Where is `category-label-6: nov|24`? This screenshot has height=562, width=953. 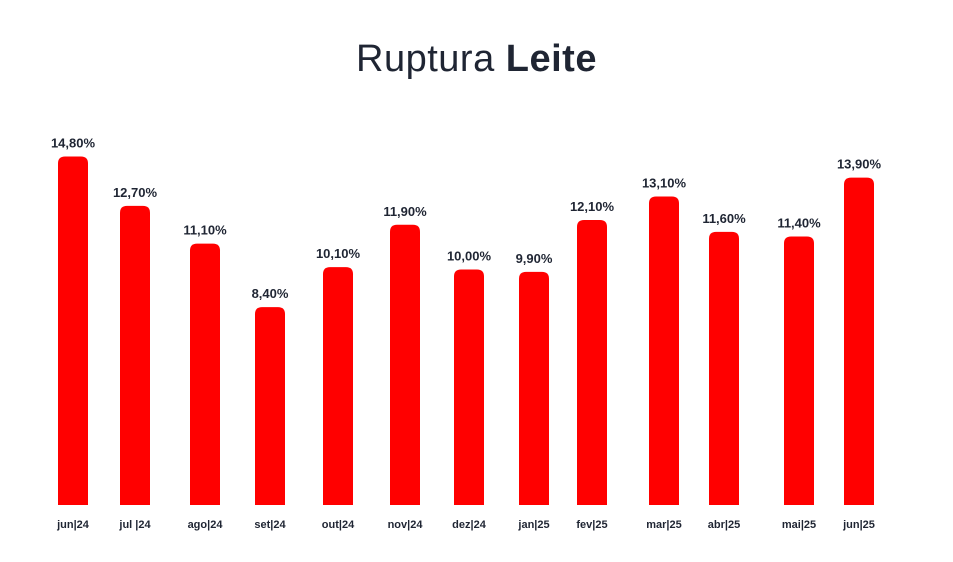 category-label-6: nov|24 is located at coordinates (406, 525).